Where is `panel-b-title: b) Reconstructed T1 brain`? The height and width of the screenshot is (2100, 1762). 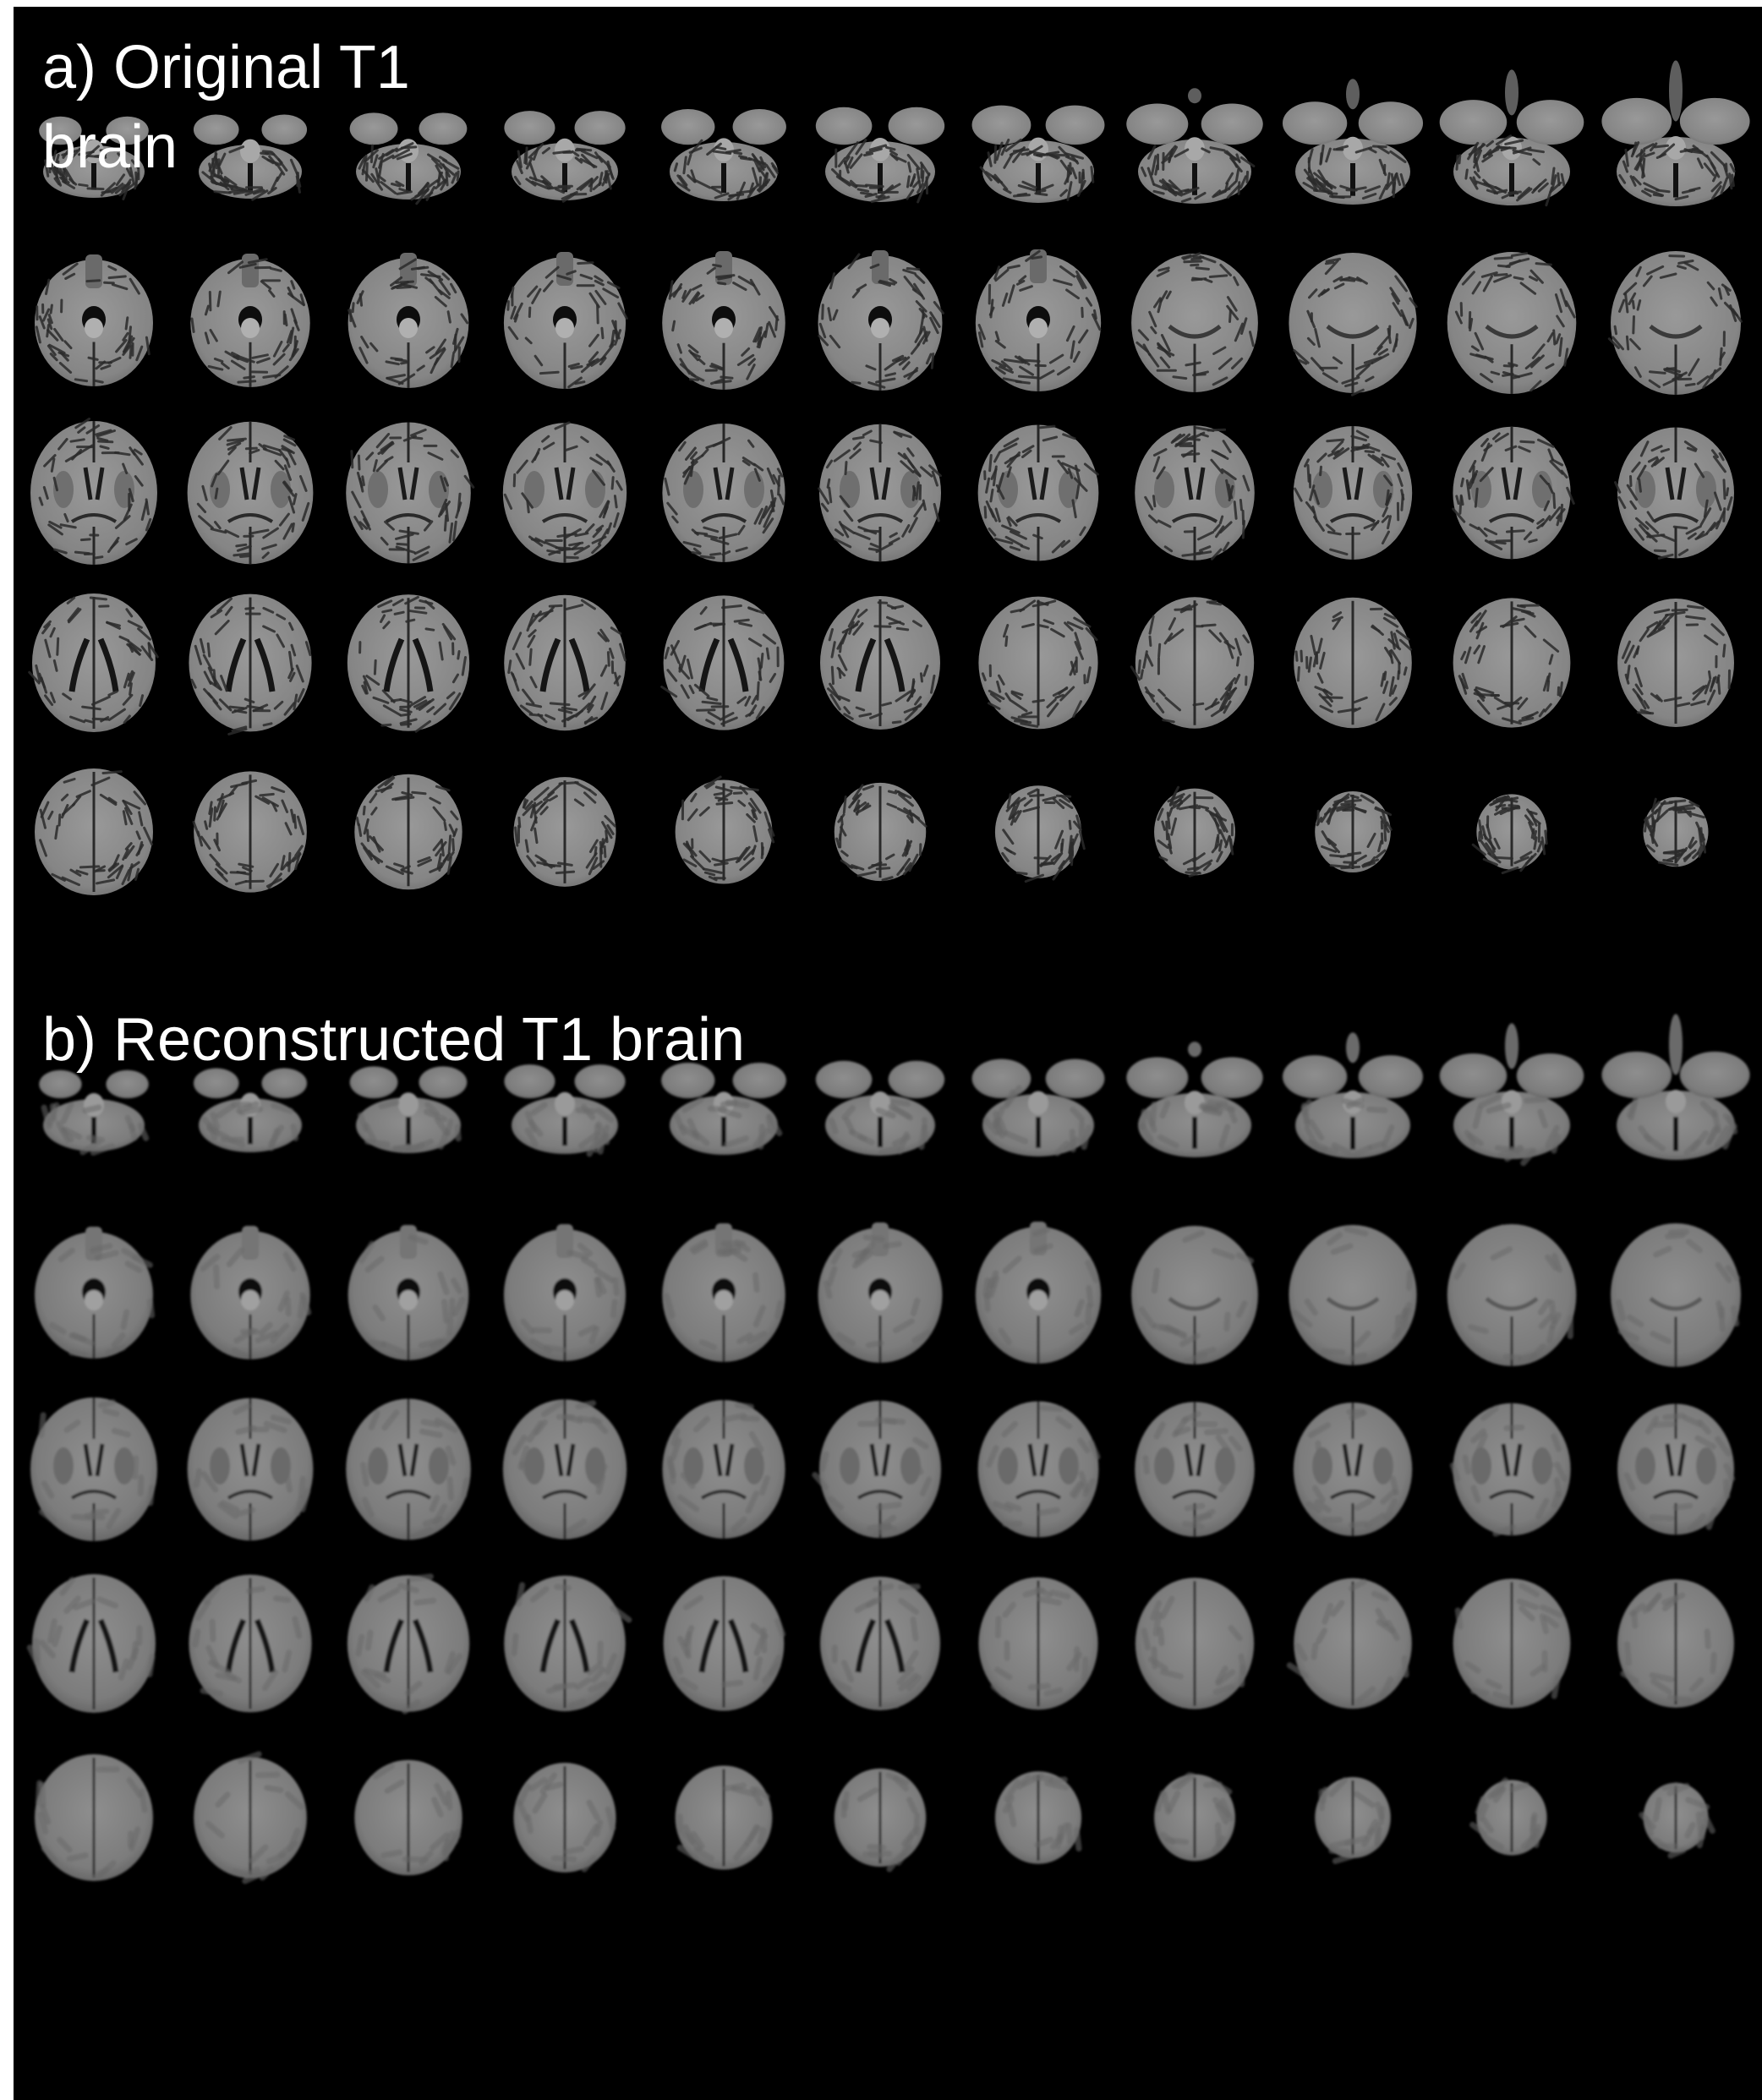
panel-b-title: b) Reconstructed T1 brain is located at coordinates (394, 1040).